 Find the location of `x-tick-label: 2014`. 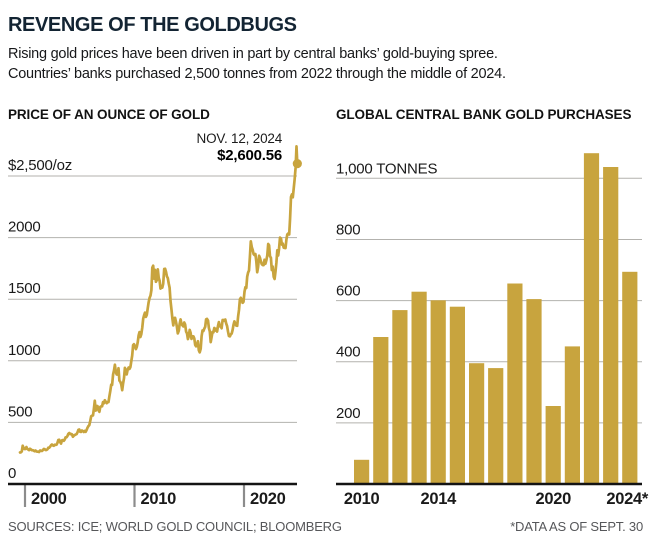

x-tick-label: 2014 is located at coordinates (438, 499).